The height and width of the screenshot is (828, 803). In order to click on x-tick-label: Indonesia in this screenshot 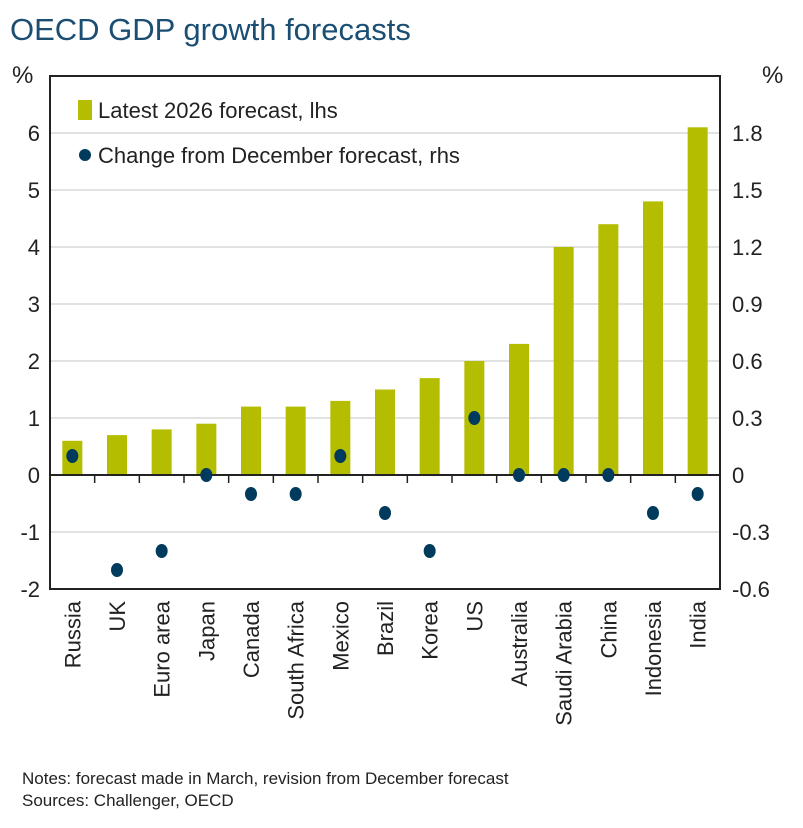, I will do `click(653, 648)`.